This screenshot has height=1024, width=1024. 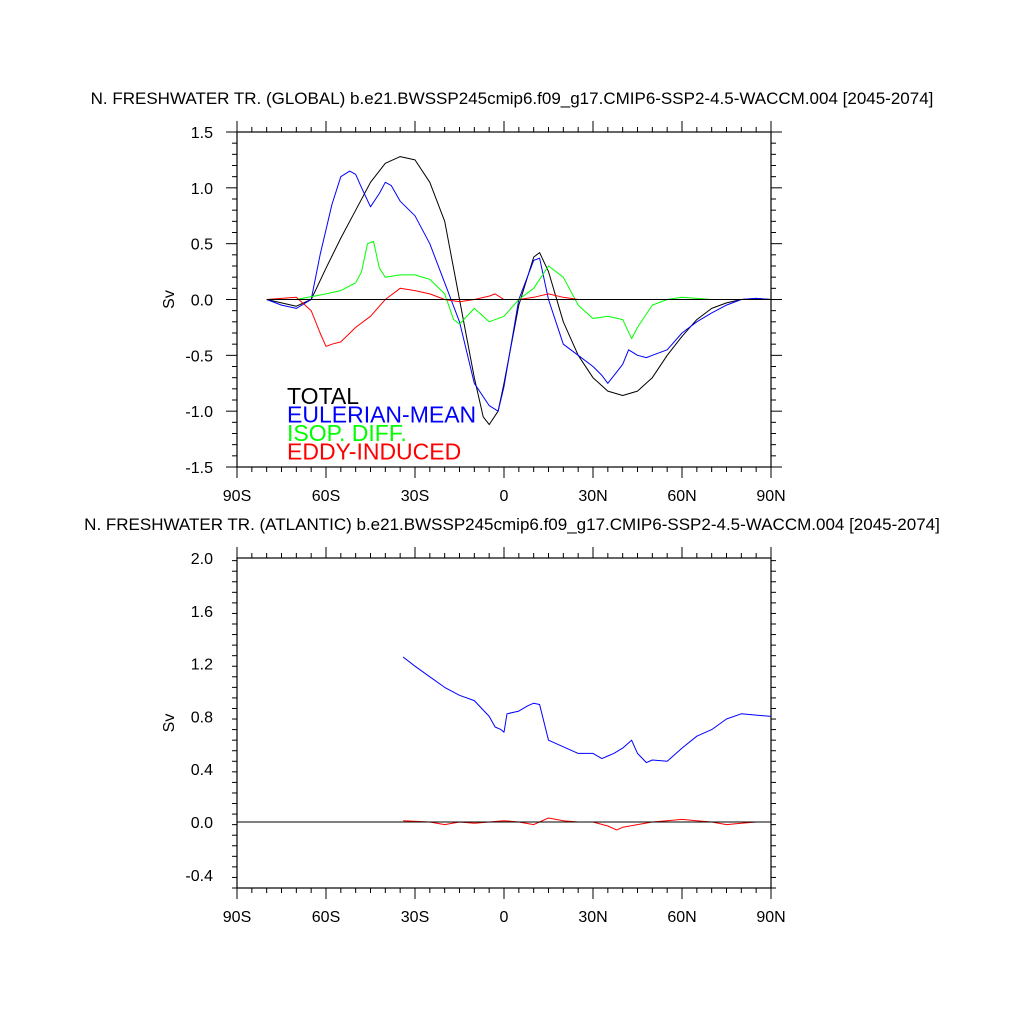 I want to click on global-xtick-label: 90S, so click(x=237, y=496).